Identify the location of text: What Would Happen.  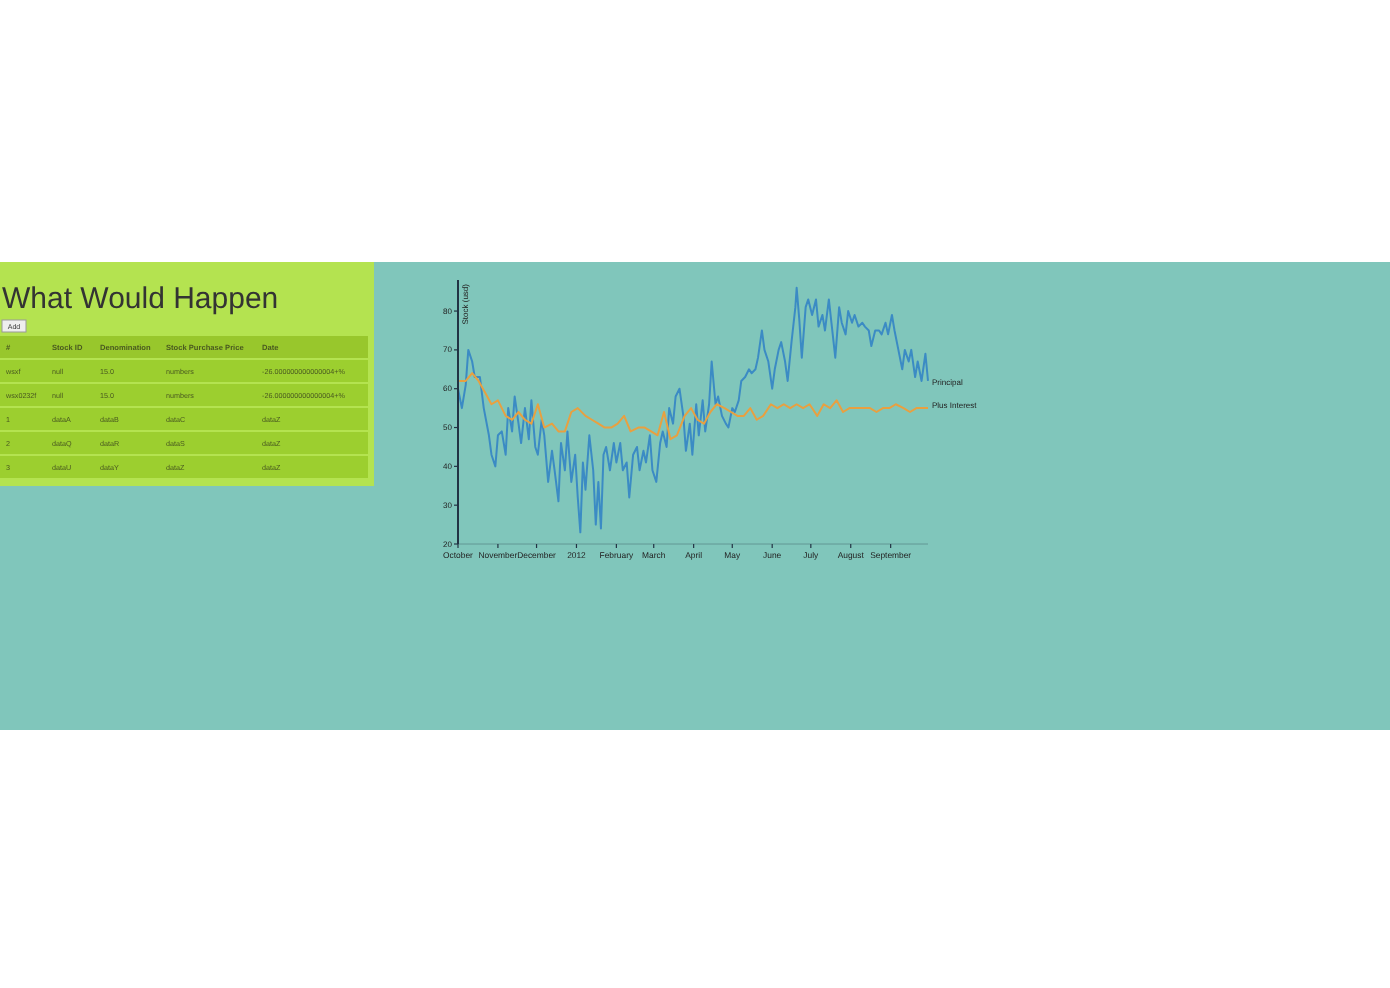
(140, 299).